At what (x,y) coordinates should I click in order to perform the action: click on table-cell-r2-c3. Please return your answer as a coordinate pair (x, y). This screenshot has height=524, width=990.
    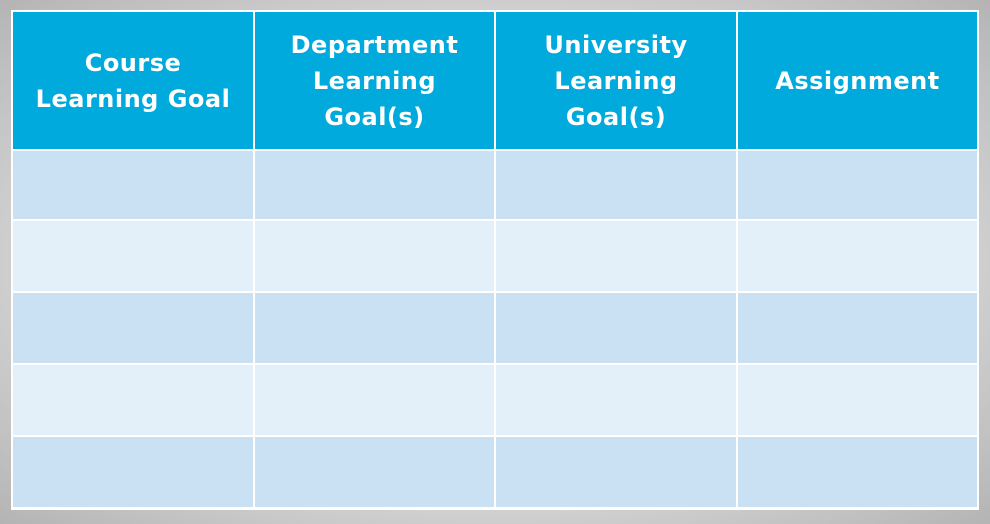
    Looking at the image, I should click on (616, 256).